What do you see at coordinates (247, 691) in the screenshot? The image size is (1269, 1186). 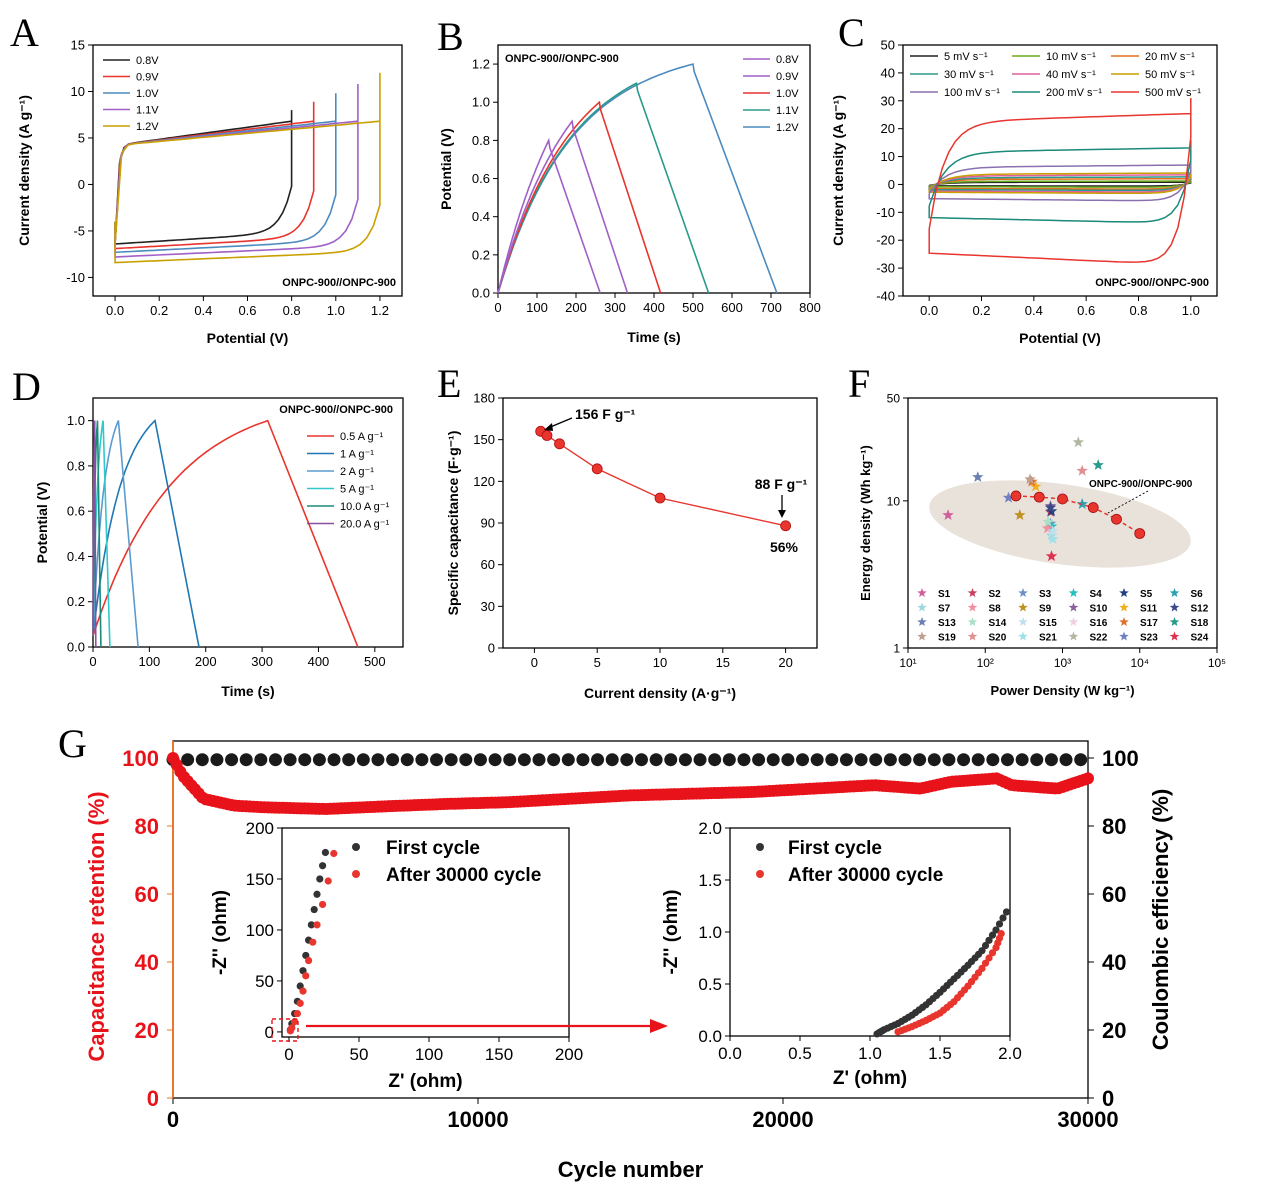 I see `x-axis-label-D: Time (s)` at bounding box center [247, 691].